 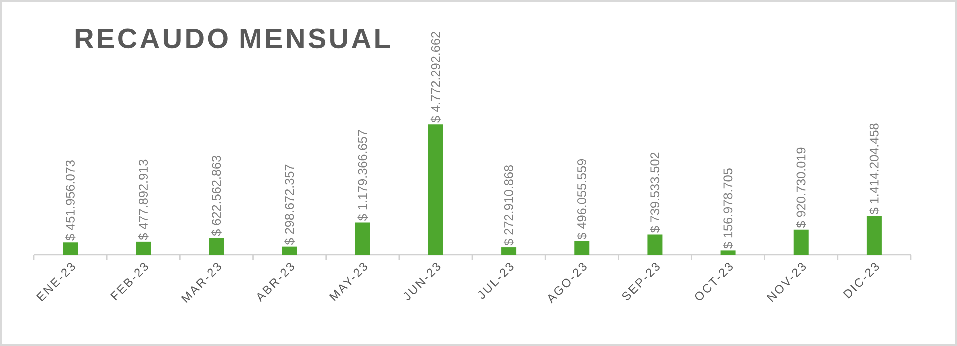 I want to click on data-label: $ 477.892.913, so click(x=143, y=200).